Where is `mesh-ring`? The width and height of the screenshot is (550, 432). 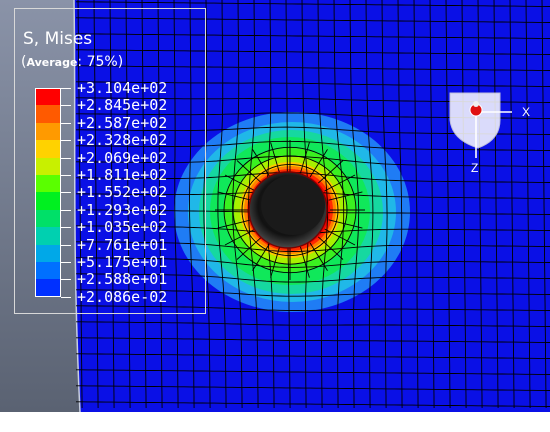 mesh-ring is located at coordinates (290, 210).